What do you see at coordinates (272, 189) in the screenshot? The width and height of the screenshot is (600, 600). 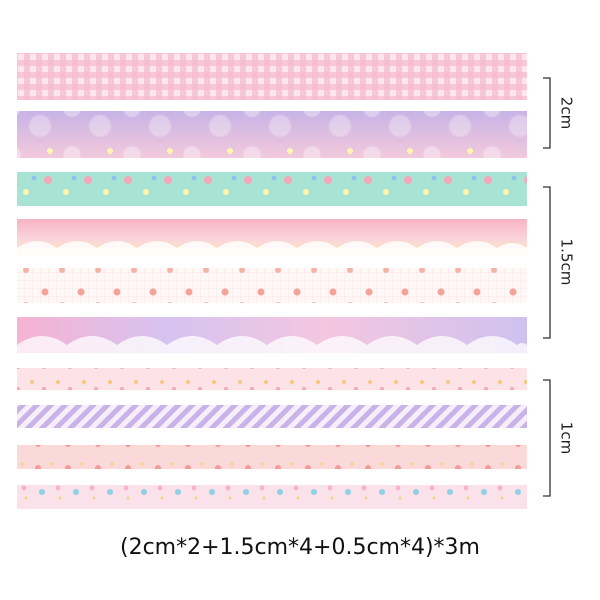 I see `tape-mint` at bounding box center [272, 189].